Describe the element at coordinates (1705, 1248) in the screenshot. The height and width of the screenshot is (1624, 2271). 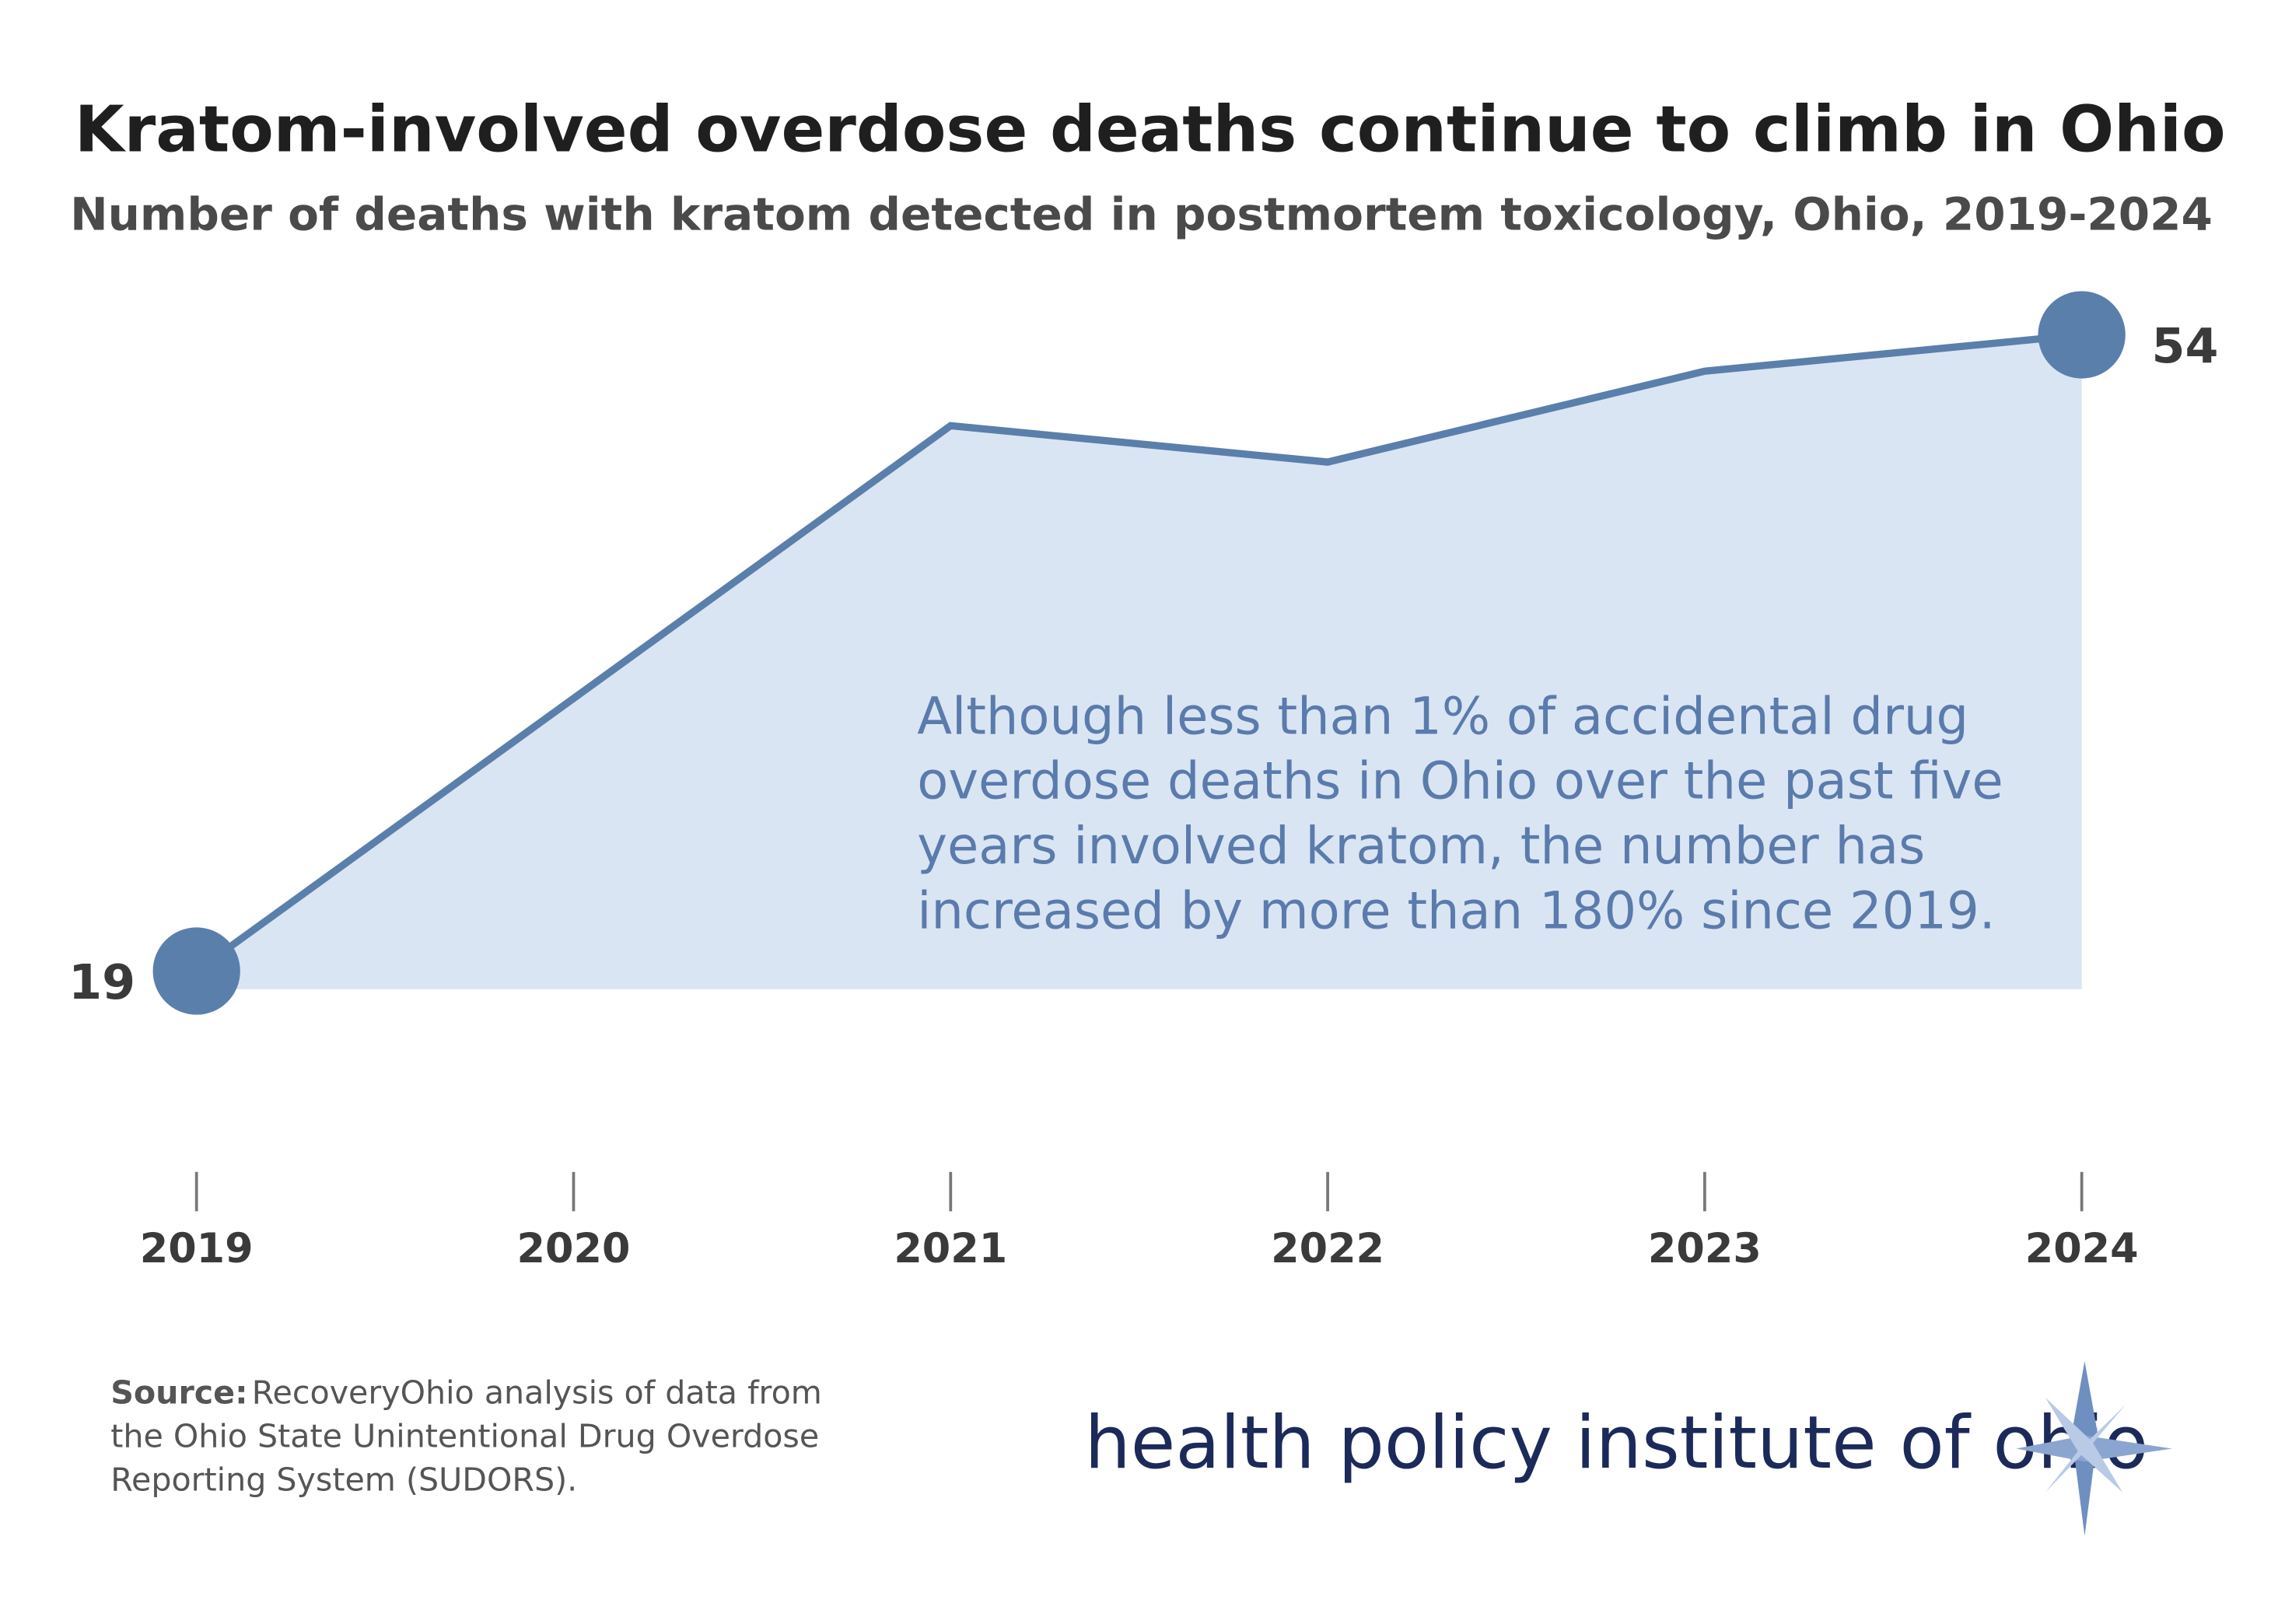
I see `x-tick-label: 2023` at that location.